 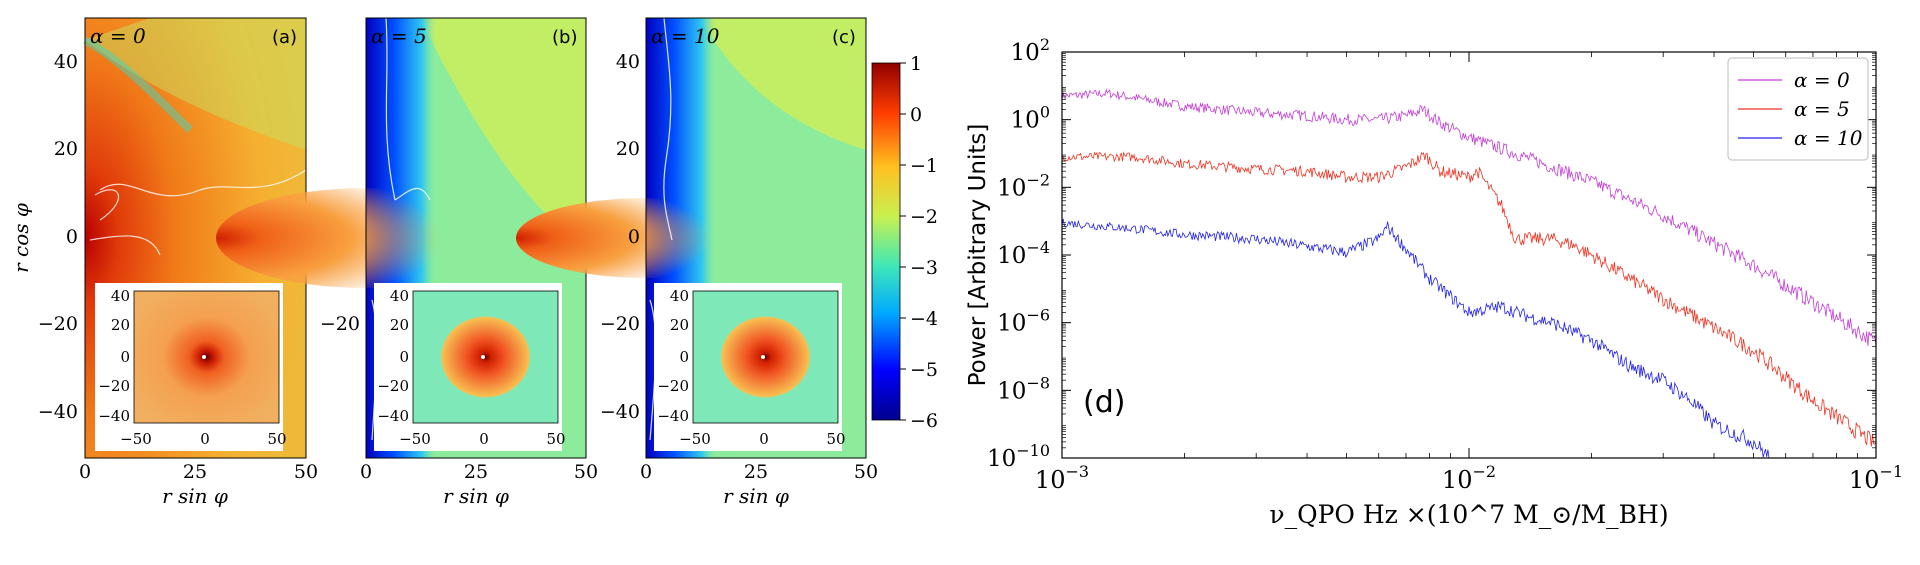 I want to click on y-axis-label: Power [Arbitrary Units], so click(x=978, y=255).